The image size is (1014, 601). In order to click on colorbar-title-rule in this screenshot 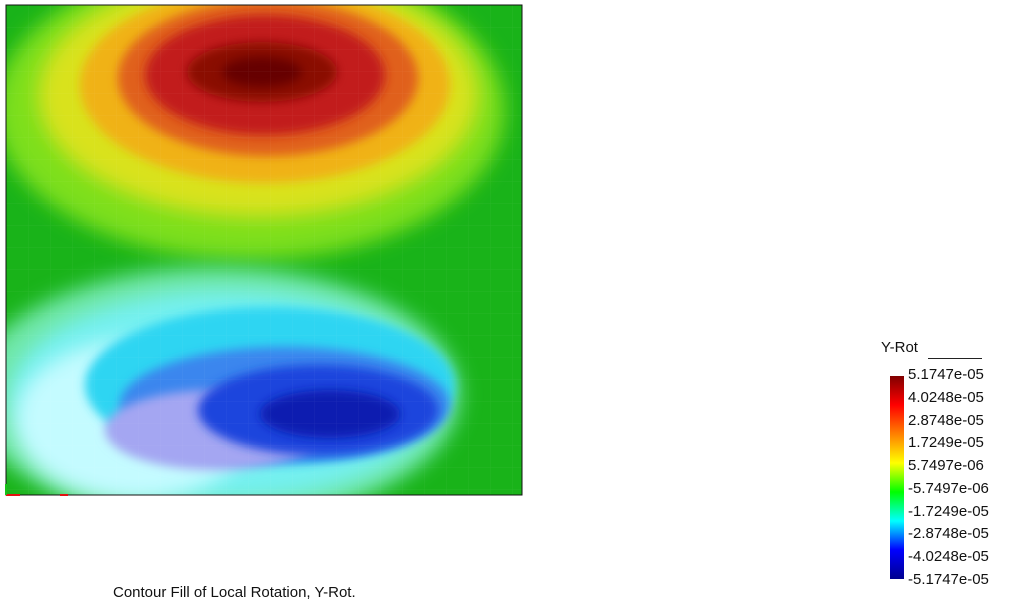, I will do `click(955, 358)`.